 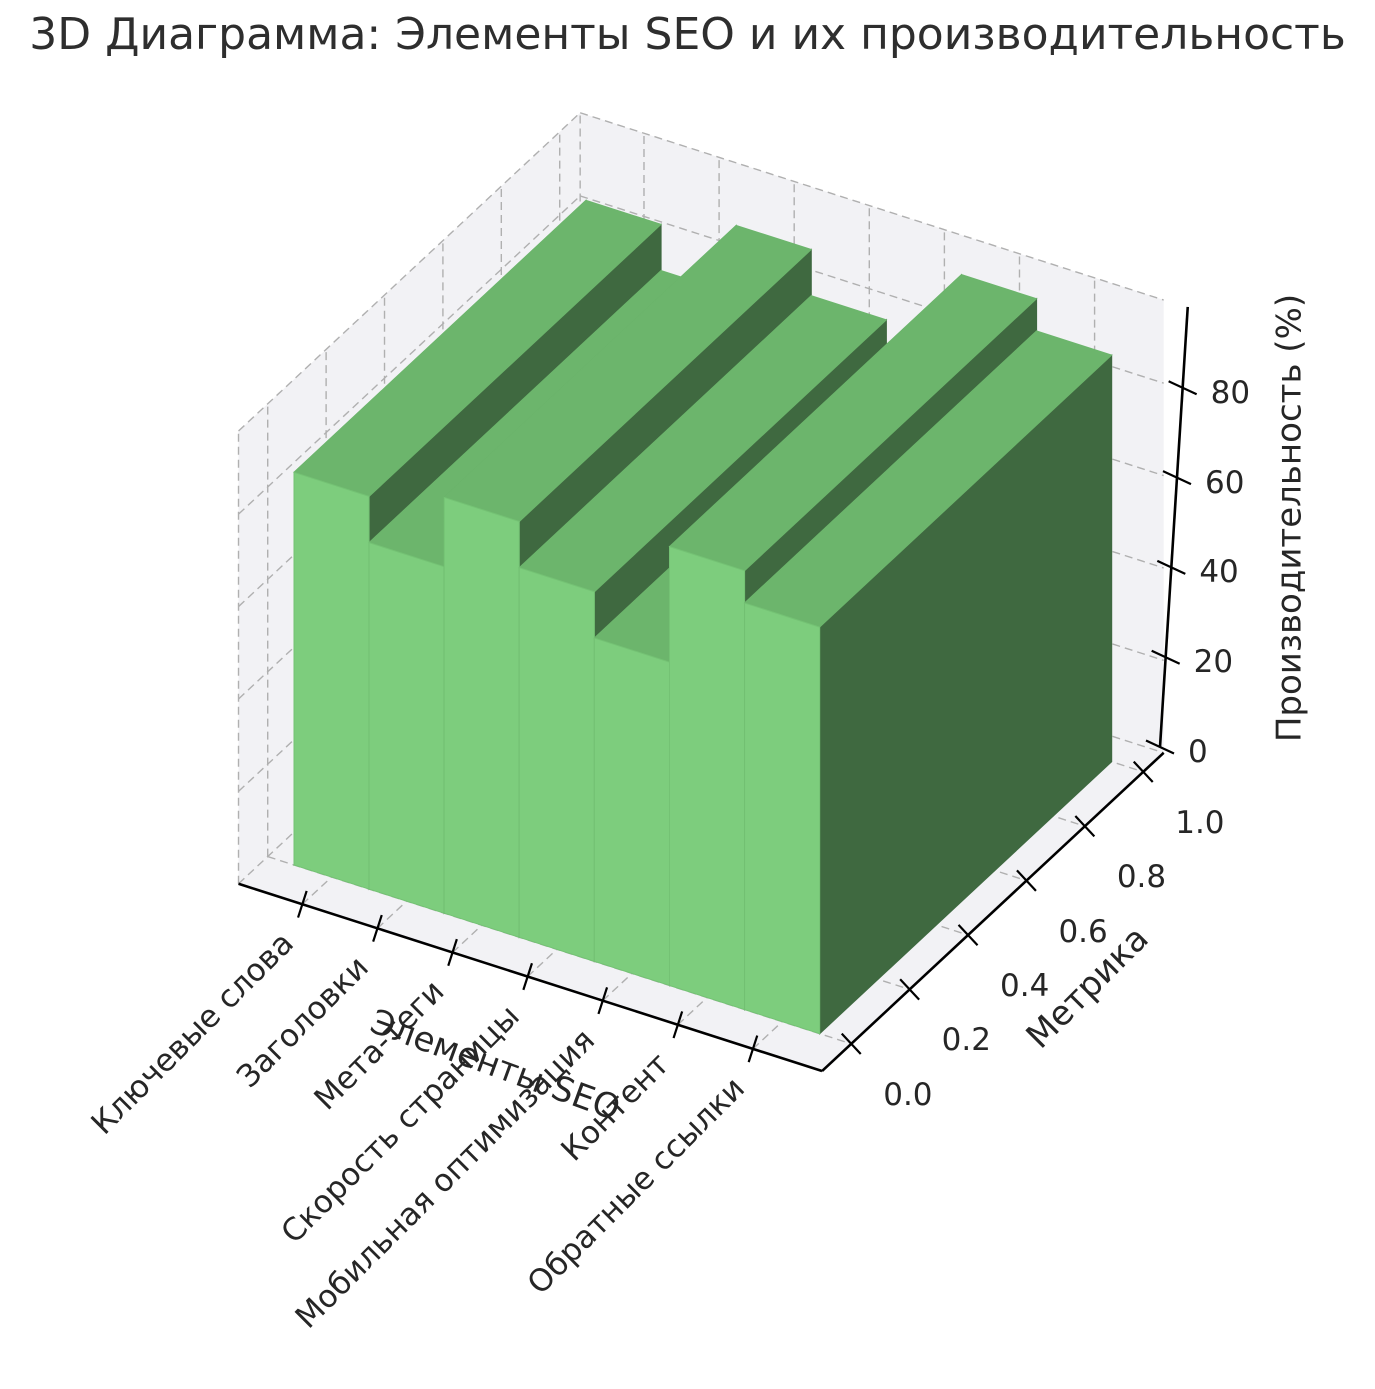 What do you see at coordinates (481, 717) in the screenshot?
I see `bar-2-front-face` at bounding box center [481, 717].